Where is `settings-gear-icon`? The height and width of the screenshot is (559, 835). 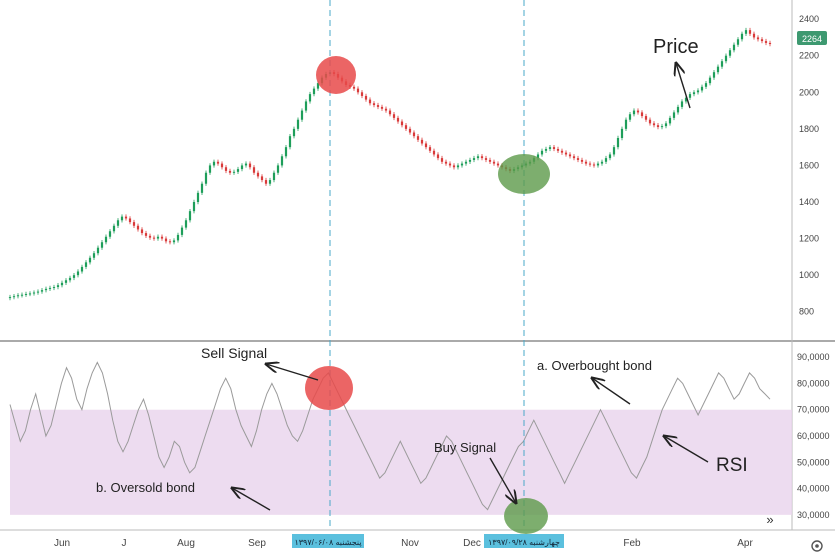
settings-gear-icon is located at coordinates (817, 546).